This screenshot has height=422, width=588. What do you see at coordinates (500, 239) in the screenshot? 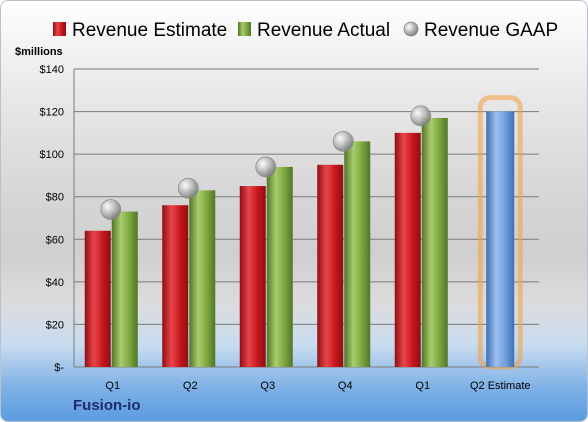
I see `bar-q2-estimate` at bounding box center [500, 239].